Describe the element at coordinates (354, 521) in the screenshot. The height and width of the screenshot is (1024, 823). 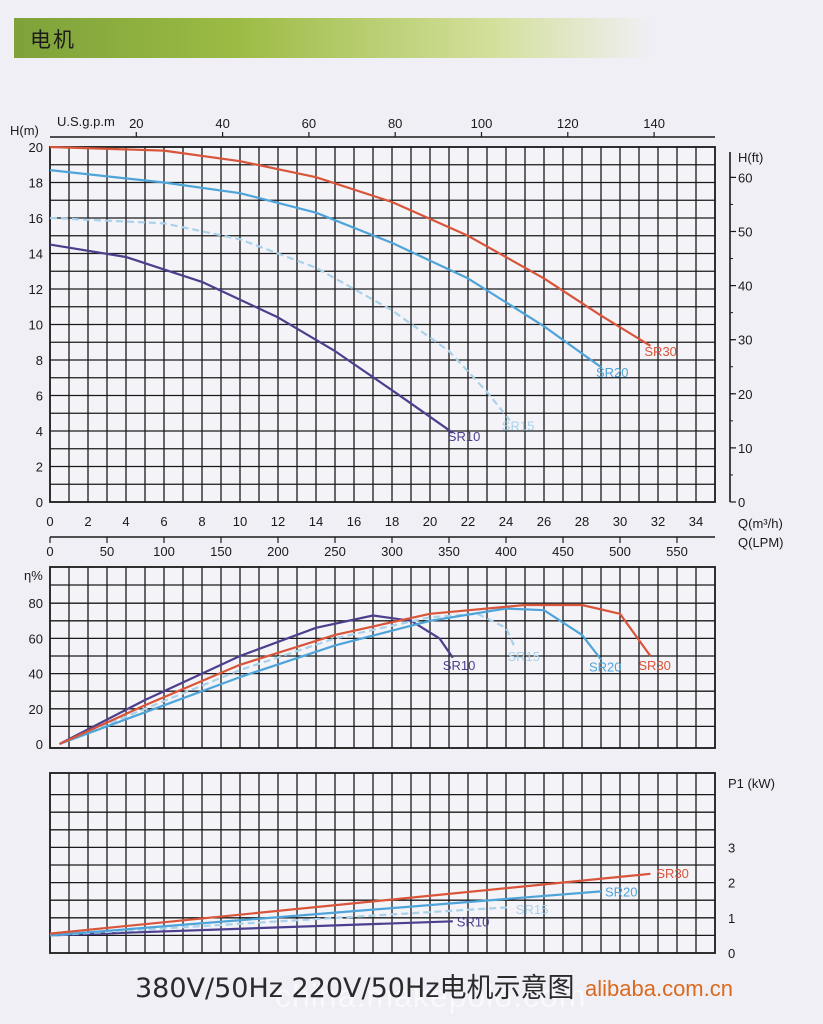
I see `x-tick-label: 16` at that location.